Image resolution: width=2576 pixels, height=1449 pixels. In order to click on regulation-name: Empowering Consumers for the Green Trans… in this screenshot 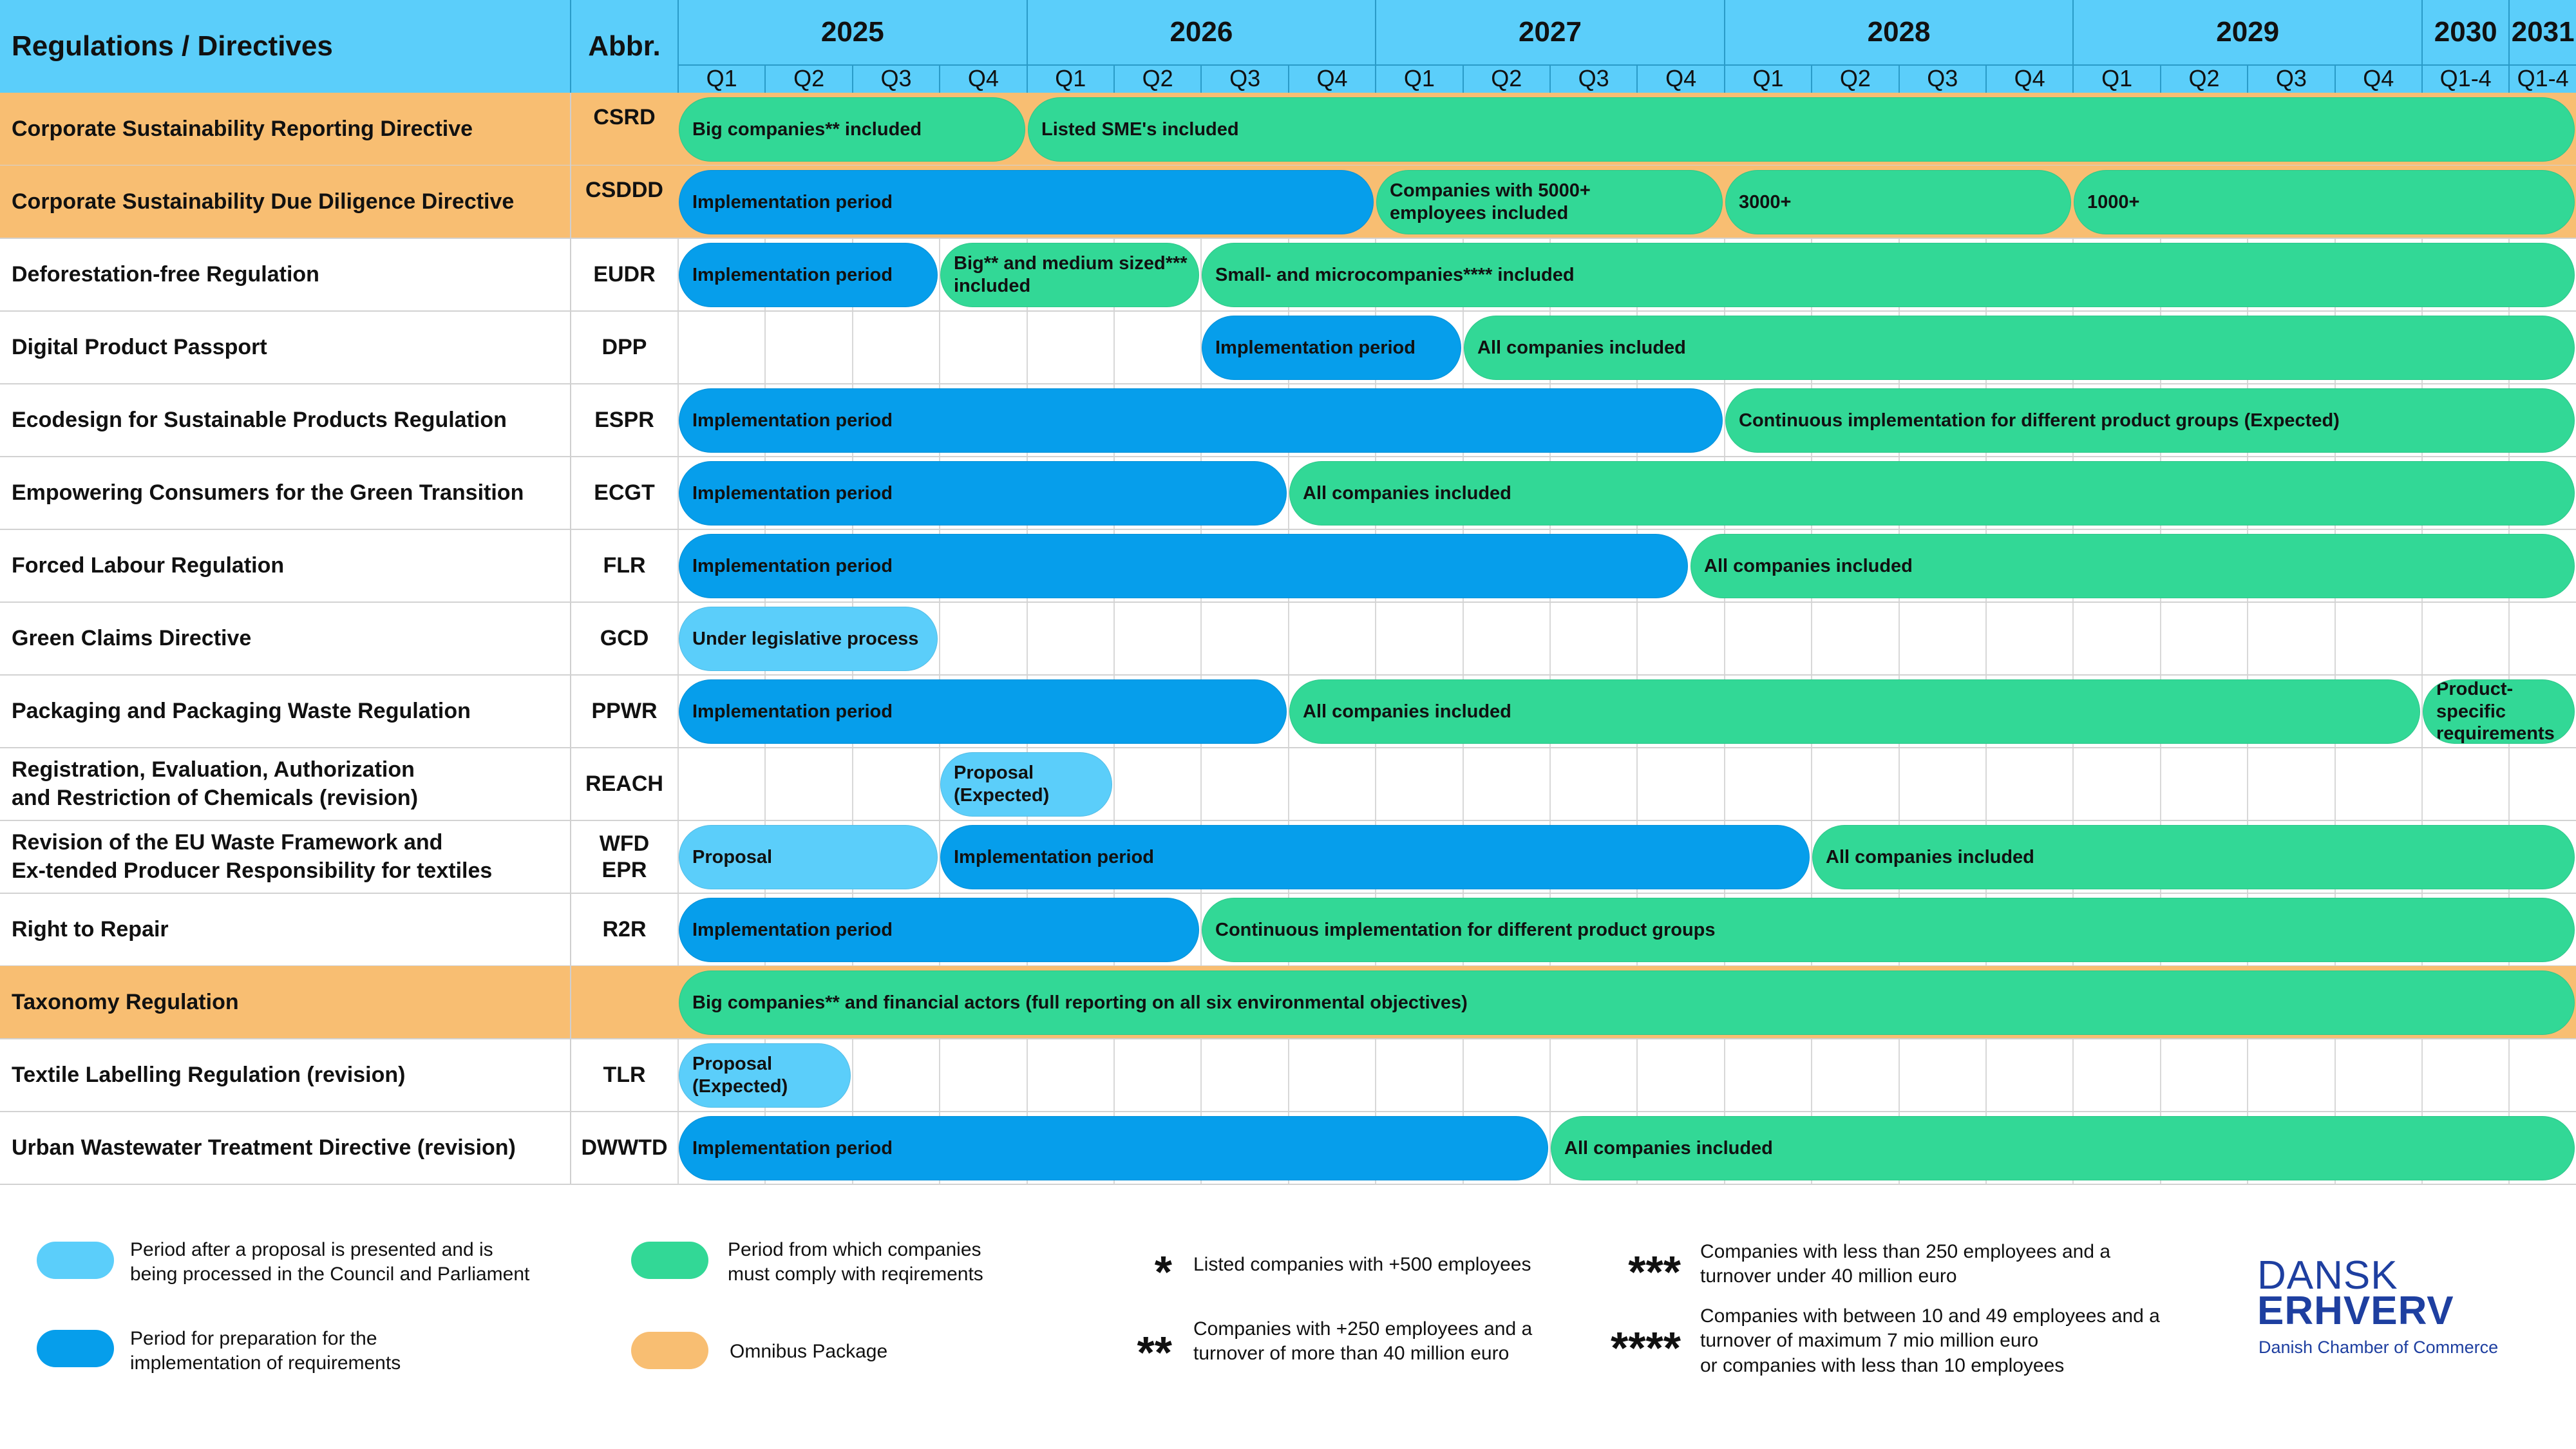, I will do `click(268, 493)`.